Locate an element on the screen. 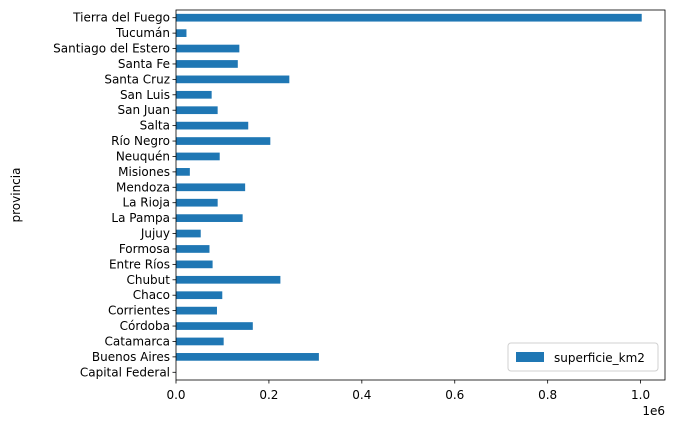  x-axis-scale-label: 1e6 is located at coordinates (653, 411).